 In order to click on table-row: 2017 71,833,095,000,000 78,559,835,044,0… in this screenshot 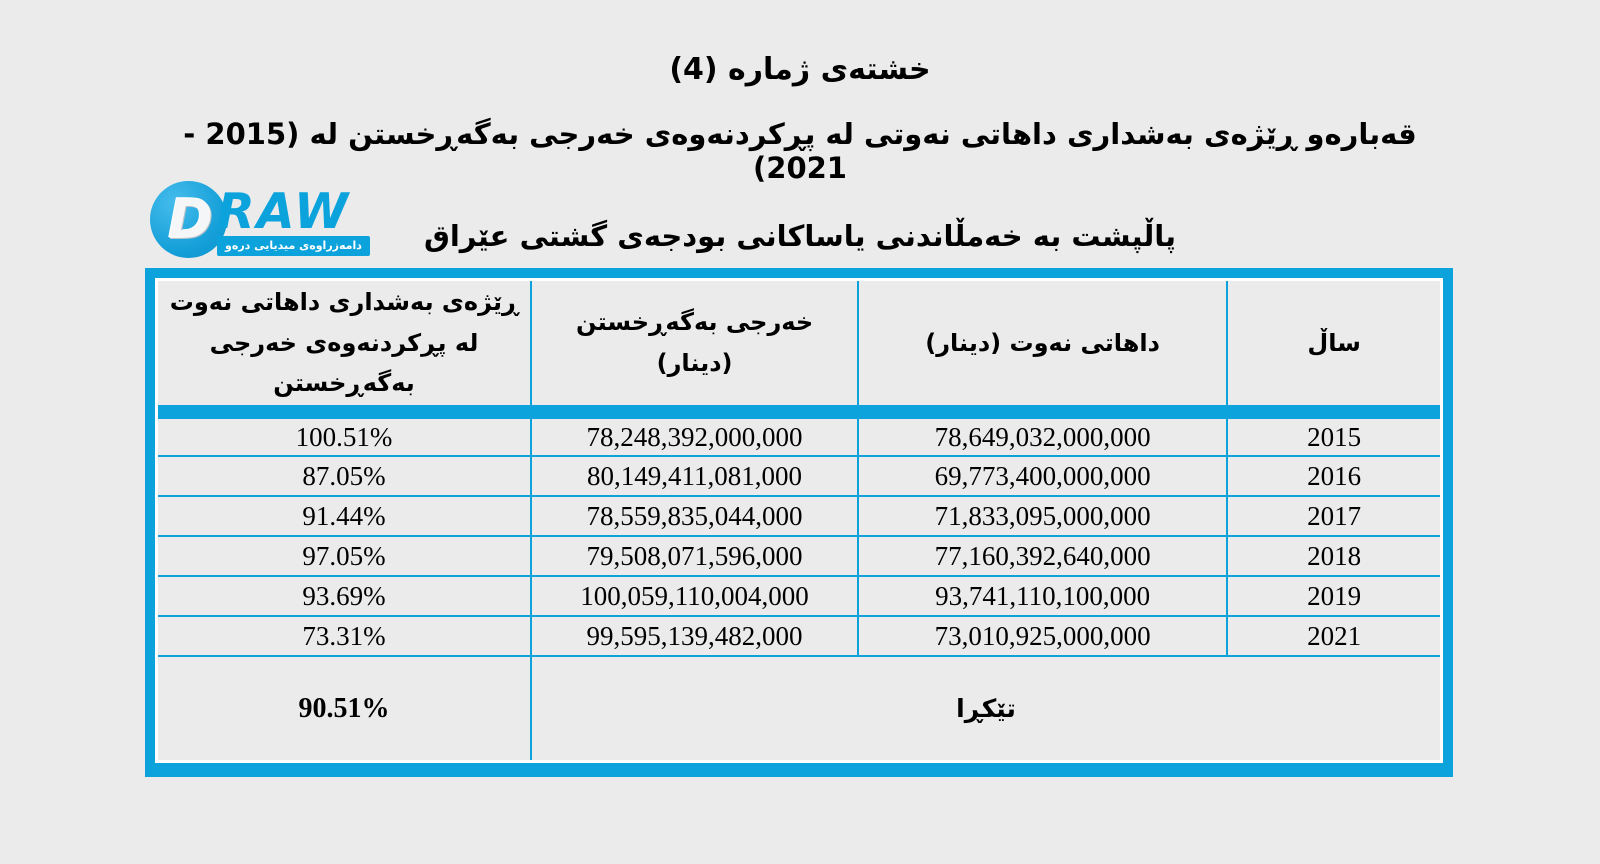, I will do `click(799, 516)`.